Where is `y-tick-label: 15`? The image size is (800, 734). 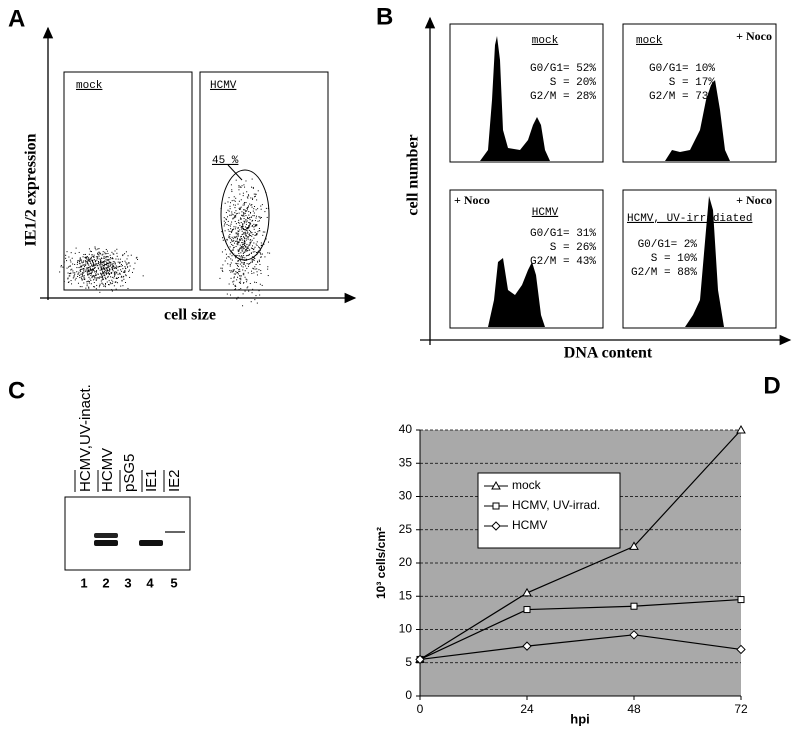
y-tick-label: 15 is located at coordinates (406, 595).